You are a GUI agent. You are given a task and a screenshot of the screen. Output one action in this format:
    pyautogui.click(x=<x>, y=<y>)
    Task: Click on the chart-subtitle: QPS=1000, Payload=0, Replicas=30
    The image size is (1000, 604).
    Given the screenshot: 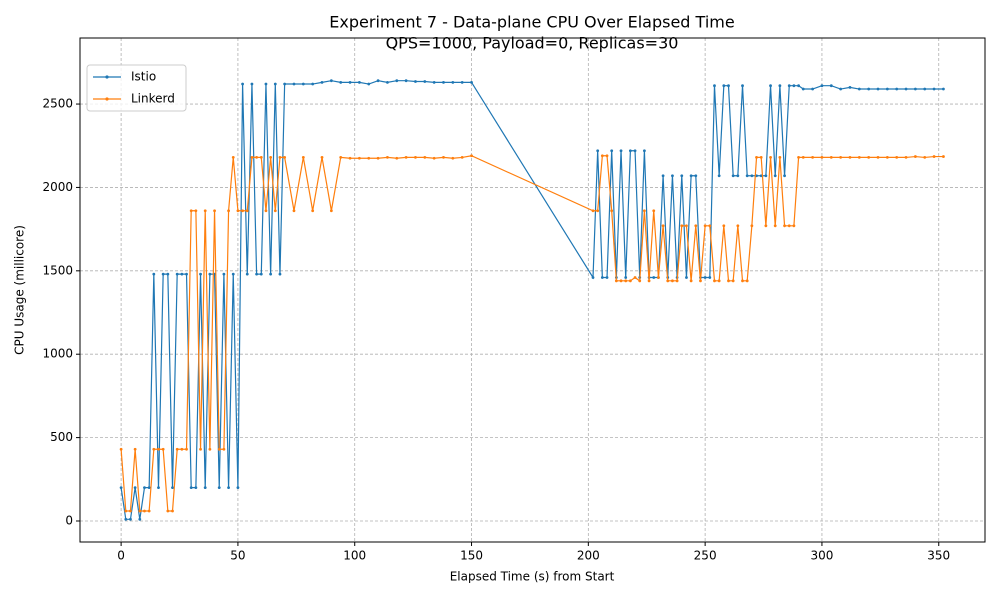 What is the action you would take?
    pyautogui.click(x=532, y=43)
    